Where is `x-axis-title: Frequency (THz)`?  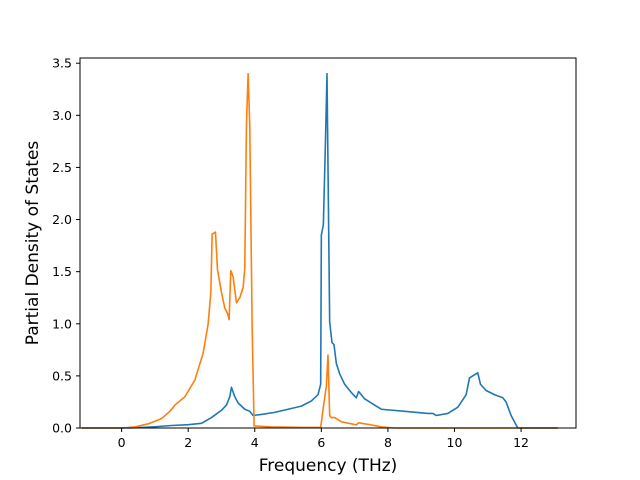
x-axis-title: Frequency (THz) is located at coordinates (328, 466).